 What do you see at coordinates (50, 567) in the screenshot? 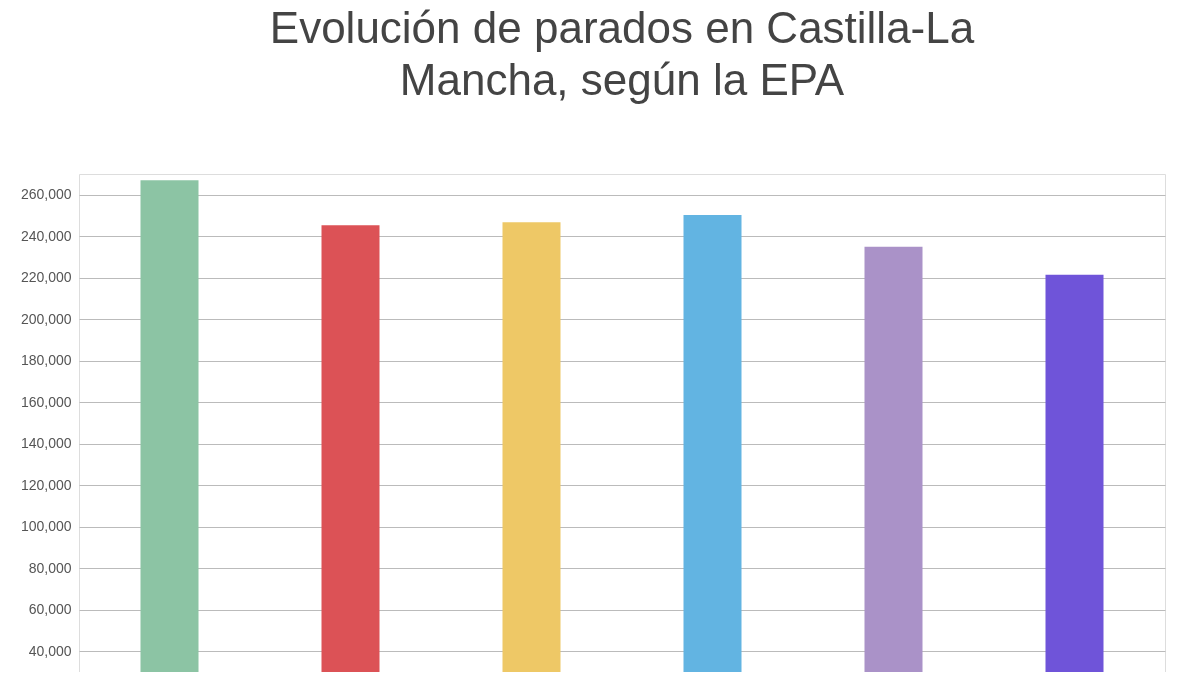
I see `y-tick-label: 80,000` at bounding box center [50, 567].